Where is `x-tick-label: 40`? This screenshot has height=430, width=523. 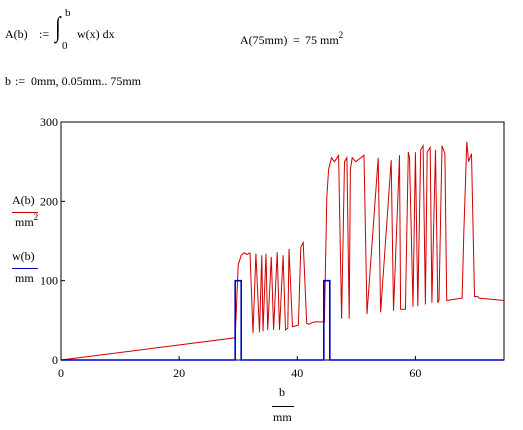 x-tick-label: 40 is located at coordinates (297, 373).